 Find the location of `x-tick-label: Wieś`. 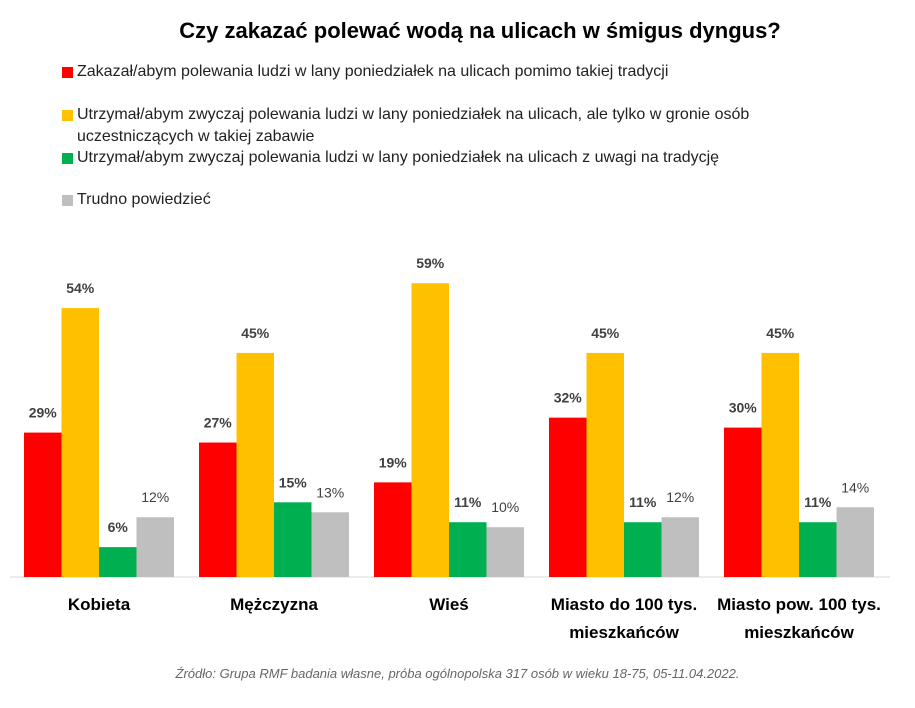

x-tick-label: Wieś is located at coordinates (449, 604).